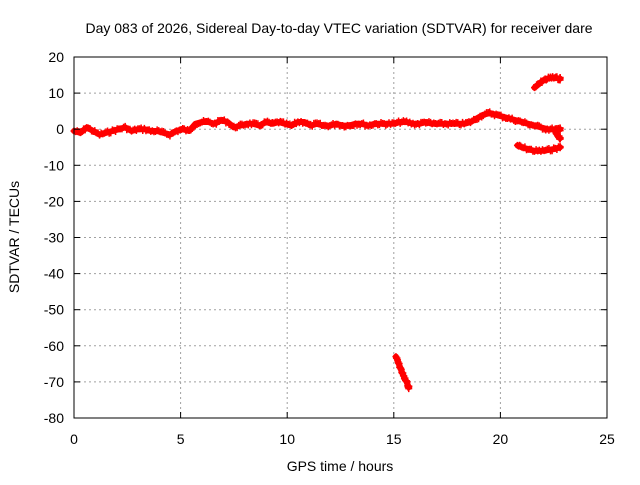  What do you see at coordinates (54, 274) in the screenshot?
I see `y-tick-label: -40` at bounding box center [54, 274].